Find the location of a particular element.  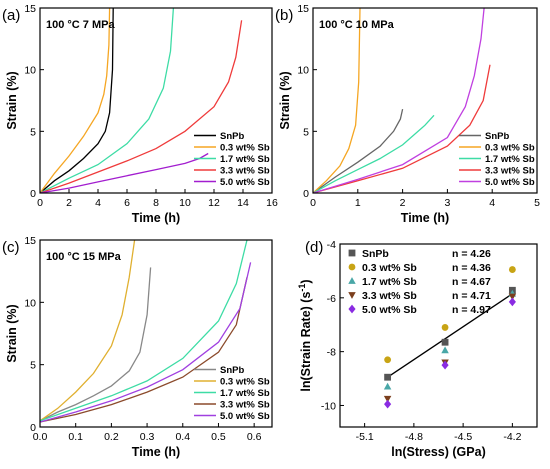

y-axis-label-tail: ) is located at coordinates (306, 281).